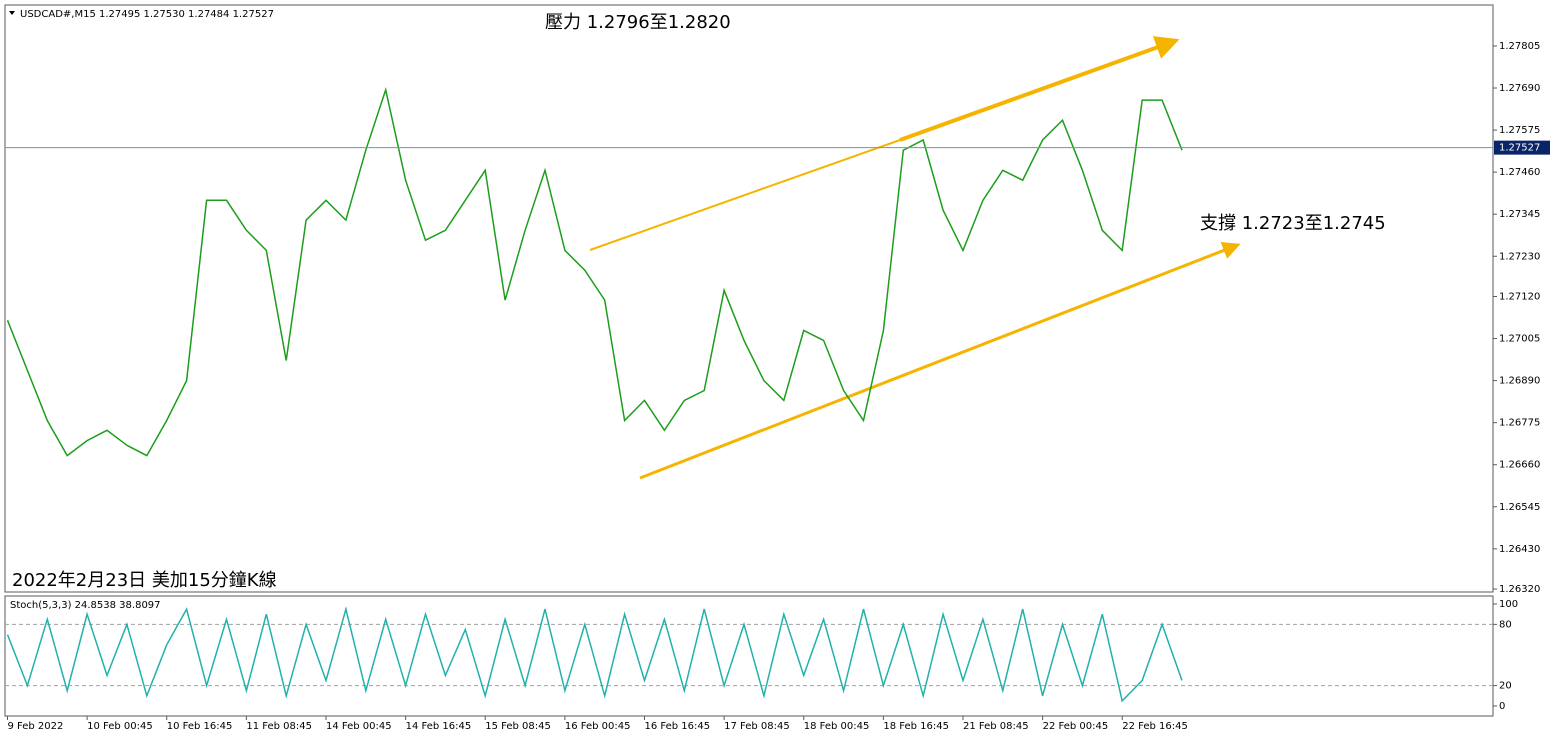 The width and height of the screenshot is (1553, 744). I want to click on y-tick-label: 1.27690, so click(1519, 88).